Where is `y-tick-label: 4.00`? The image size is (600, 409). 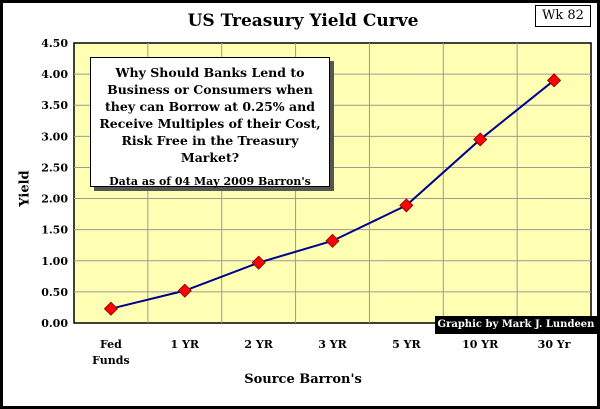 y-tick-label: 4.00 is located at coordinates (54, 74).